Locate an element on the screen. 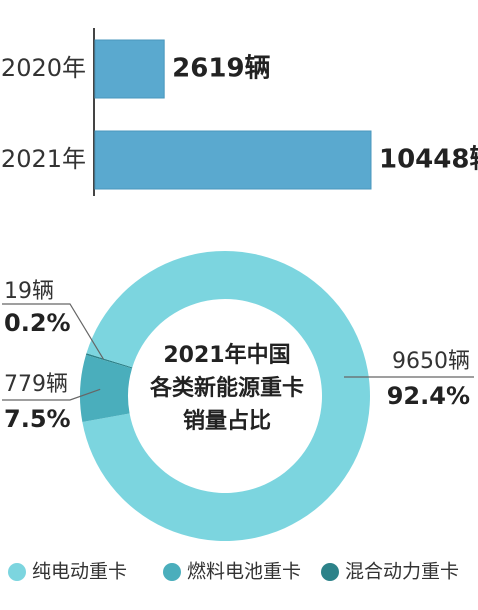 Image resolution: width=478 pixels, height=610 pixels. callout-leader-hybrid is located at coordinates (53, 331).